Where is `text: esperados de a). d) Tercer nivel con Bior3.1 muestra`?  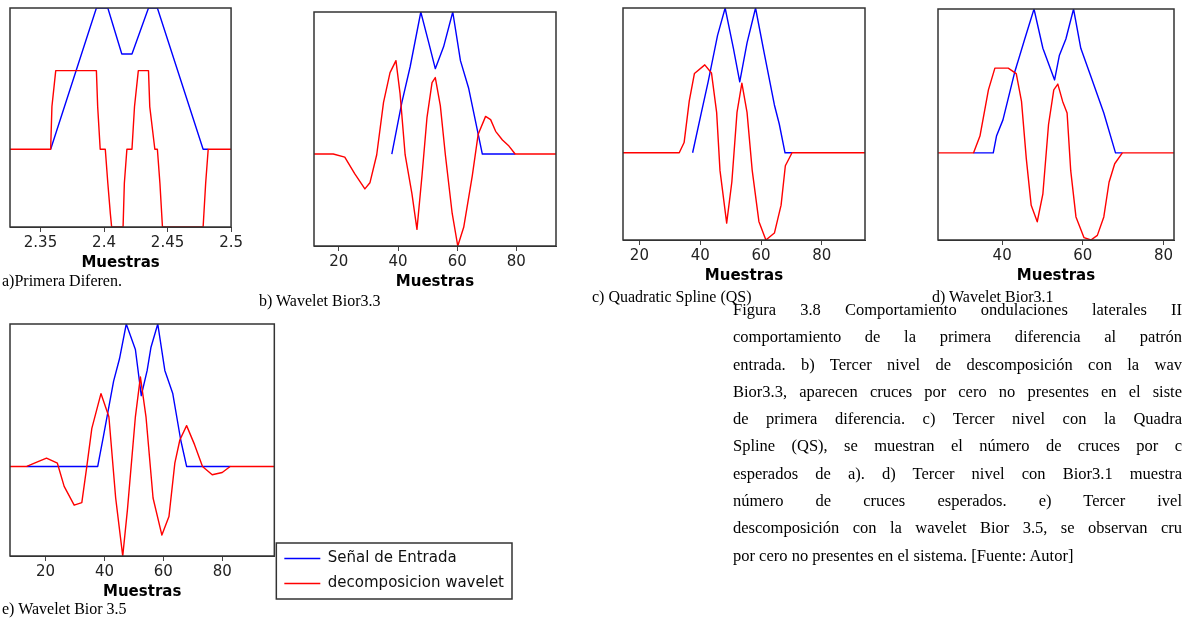 text: esperados de a). d) Tercer nivel con Bior3.1 muestra is located at coordinates (957, 473).